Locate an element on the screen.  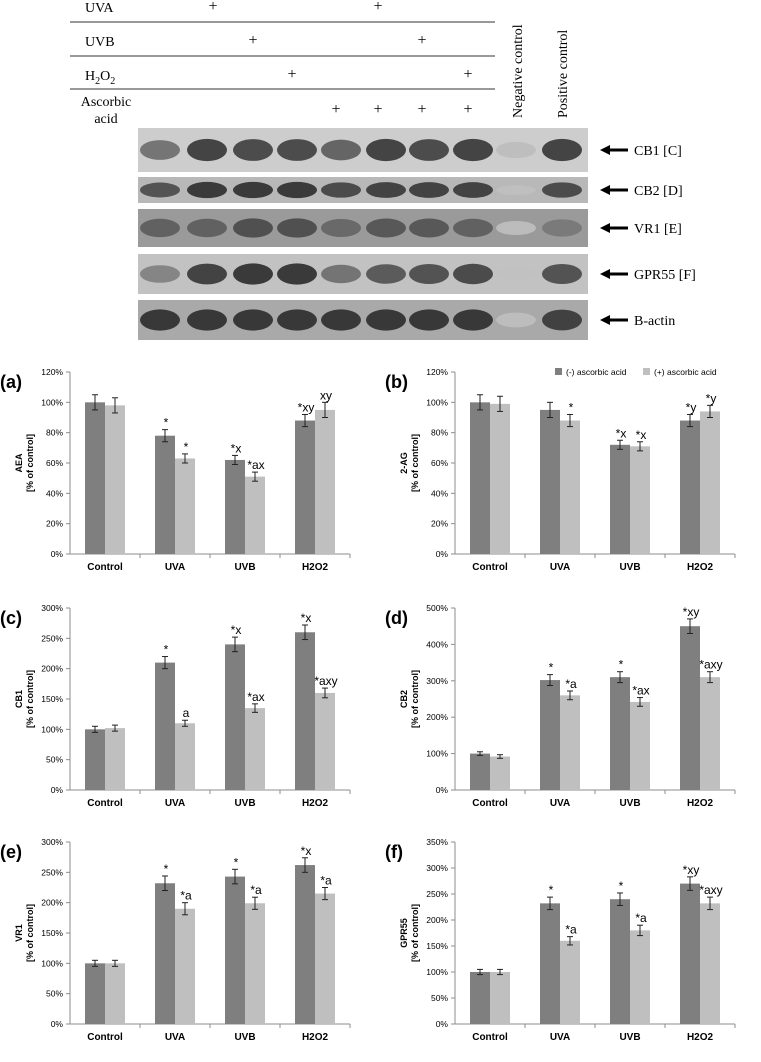
panel-label: (c) is located at coordinates (11, 618).